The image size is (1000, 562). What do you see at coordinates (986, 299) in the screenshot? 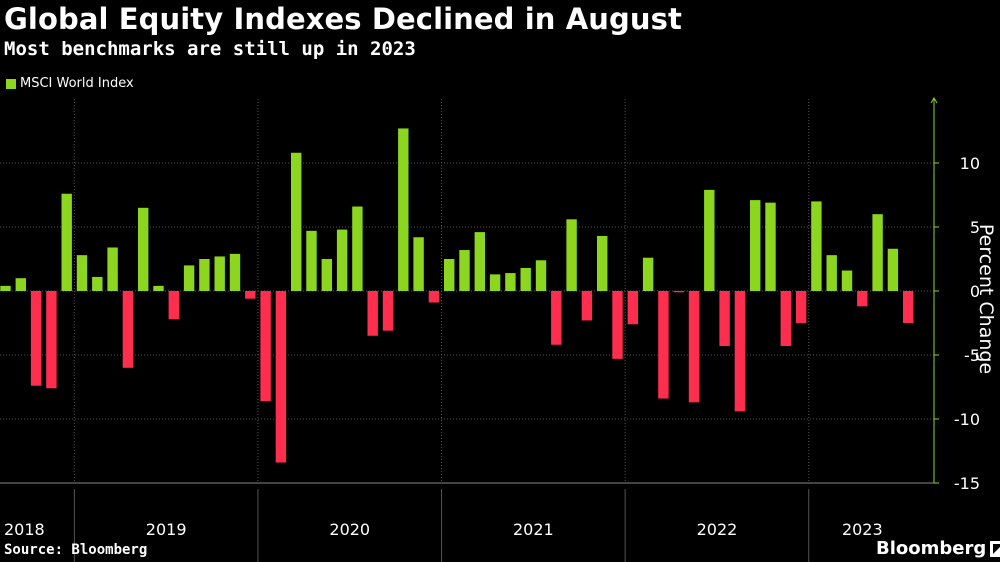
I see `y-axis-label: Percent Change` at bounding box center [986, 299].